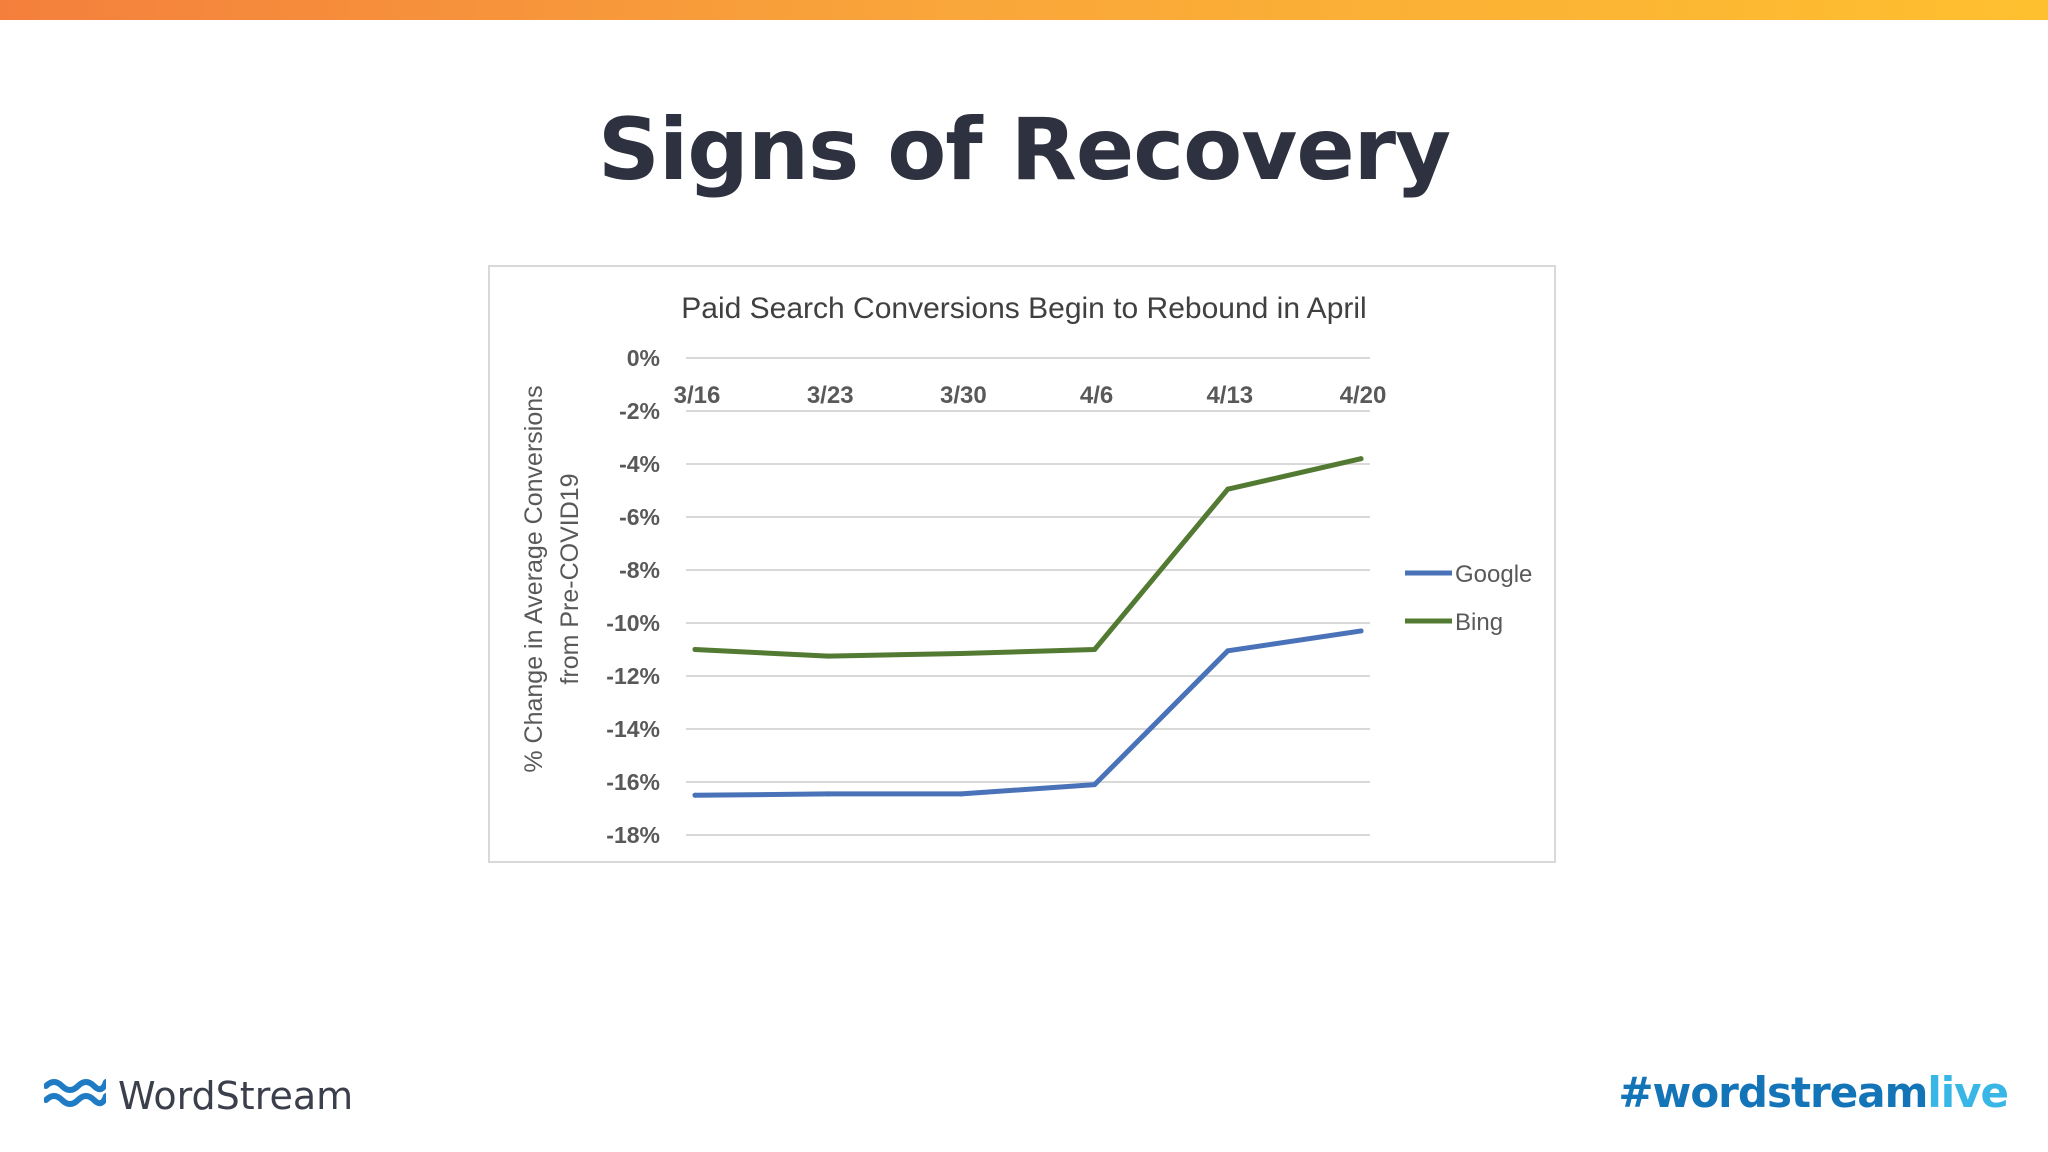 The height and width of the screenshot is (1152, 2048). What do you see at coordinates (633, 596) in the screenshot?
I see `y-axis-ticks: 0% -2% -4% -6% -8% -10% -12% -14% -16% -18%` at bounding box center [633, 596].